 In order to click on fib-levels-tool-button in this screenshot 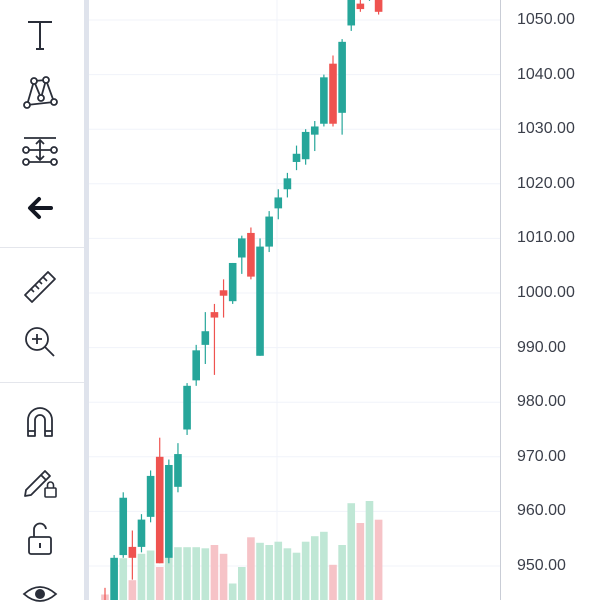, I will do `click(40, 150)`.